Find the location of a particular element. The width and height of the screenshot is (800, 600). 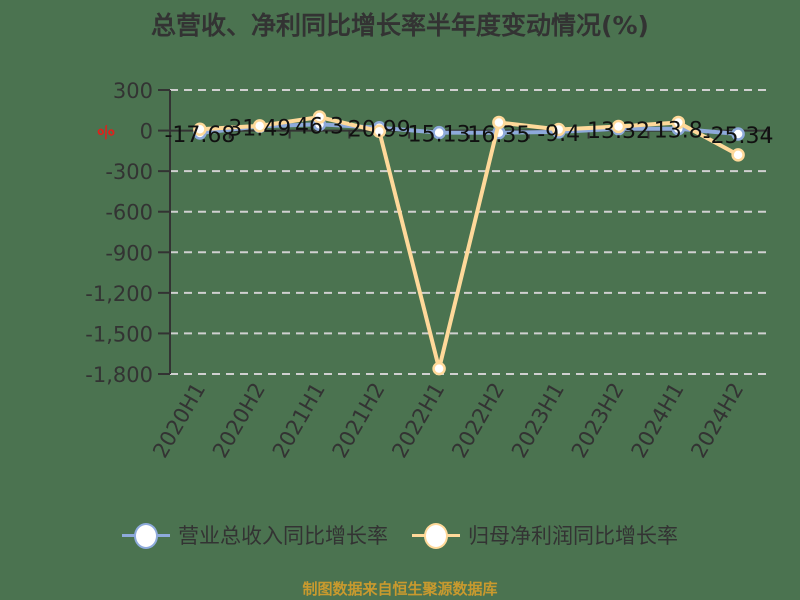

x-tick-label: 2021H1 is located at coordinates (299, 421).